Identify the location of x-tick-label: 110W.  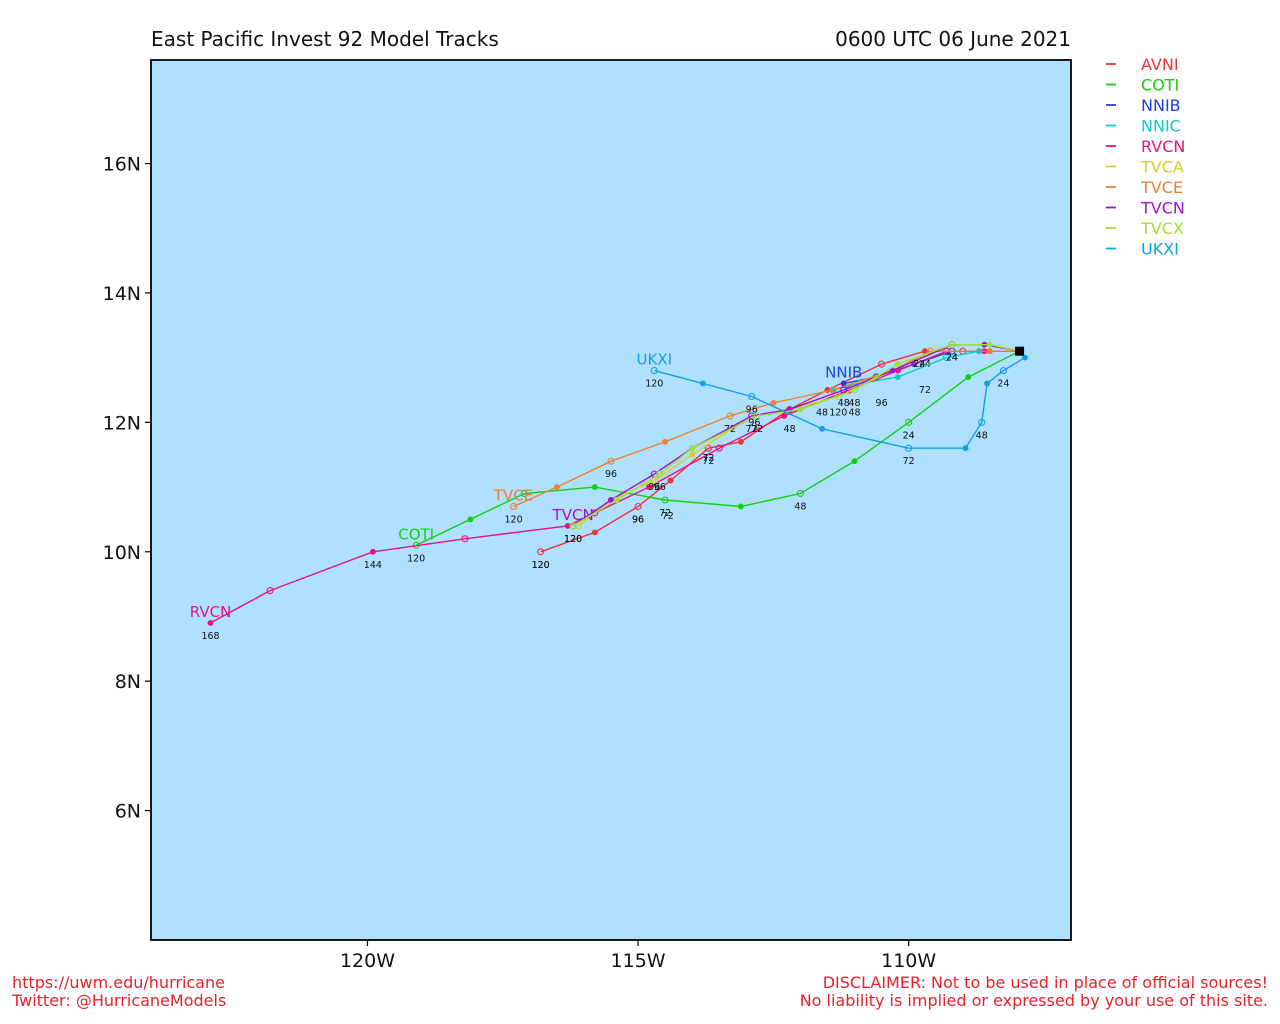
(908, 961).